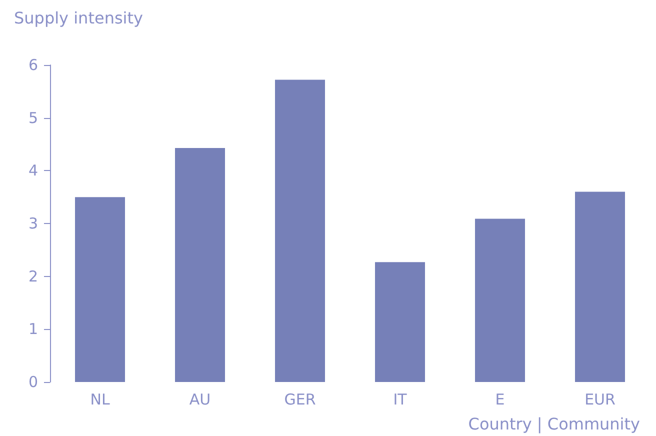  What do you see at coordinates (33, 276) in the screenshot?
I see `y-tick-label: 2` at bounding box center [33, 276].